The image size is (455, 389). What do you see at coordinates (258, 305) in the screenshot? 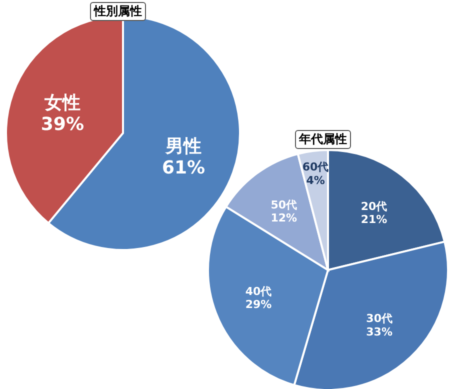
I see `data-label: 29%` at bounding box center [258, 305].